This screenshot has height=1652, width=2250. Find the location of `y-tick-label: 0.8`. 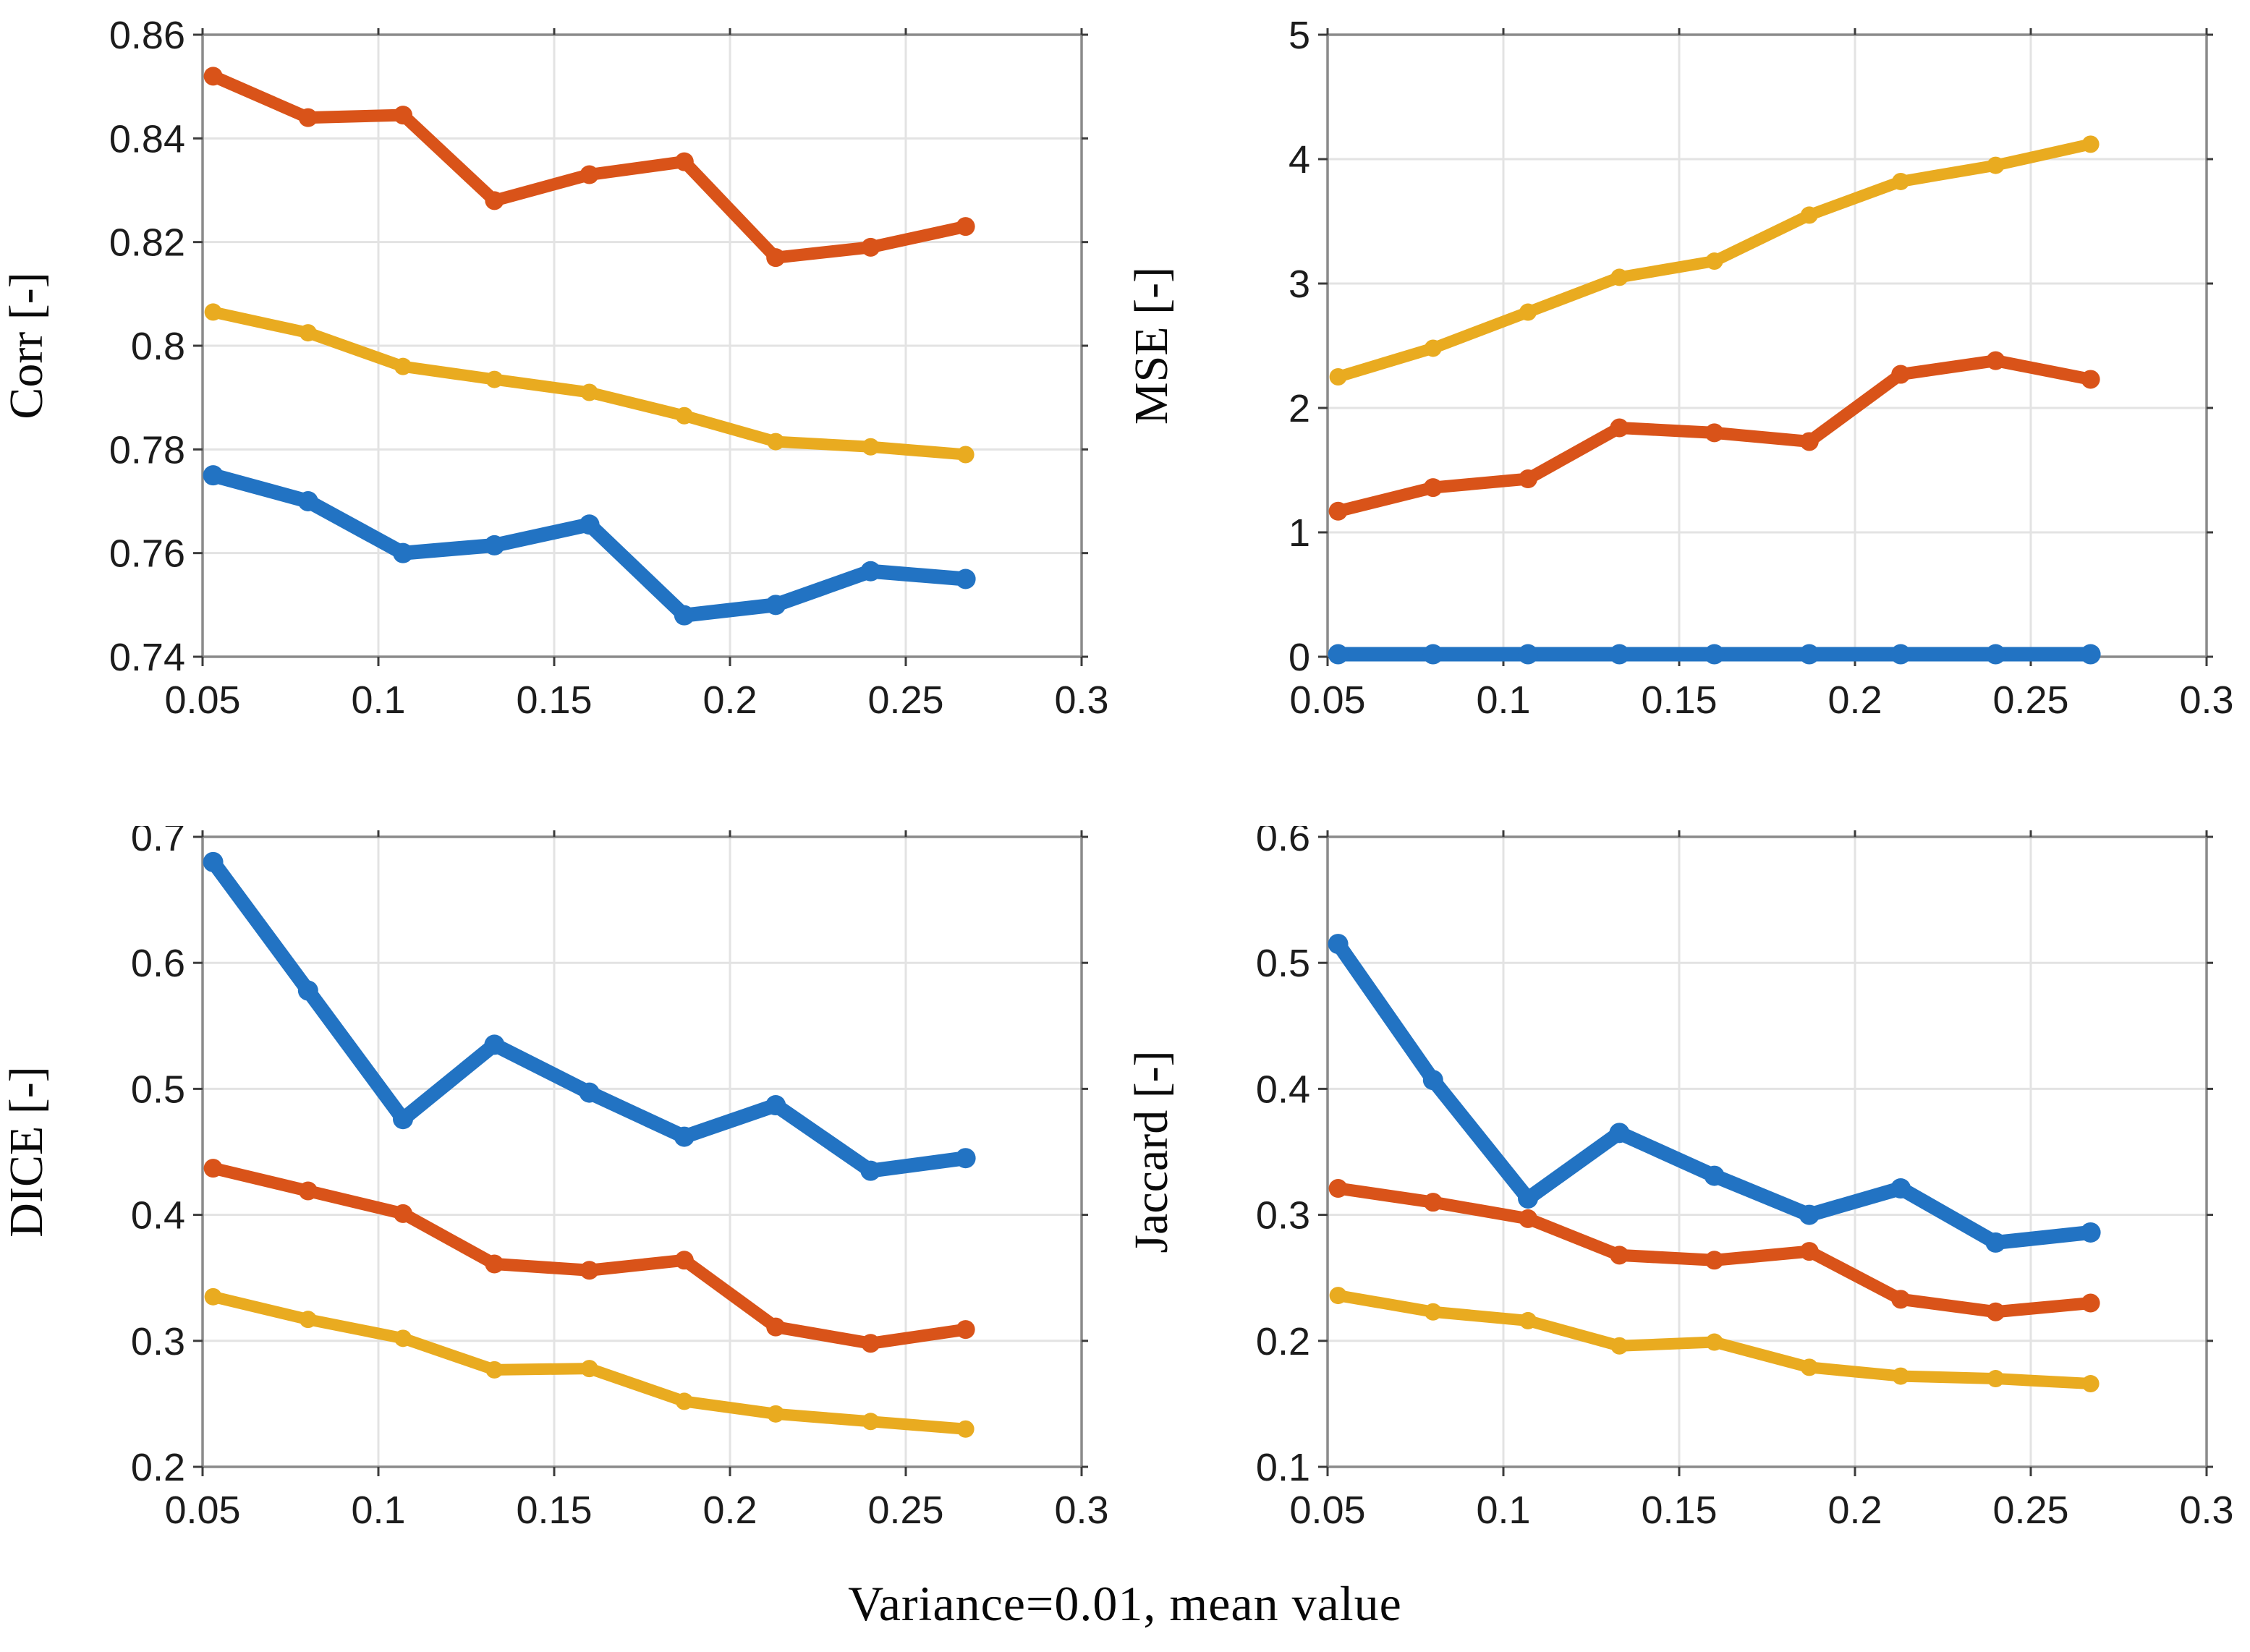

y-tick-label: 0.8 is located at coordinates (158, 346).